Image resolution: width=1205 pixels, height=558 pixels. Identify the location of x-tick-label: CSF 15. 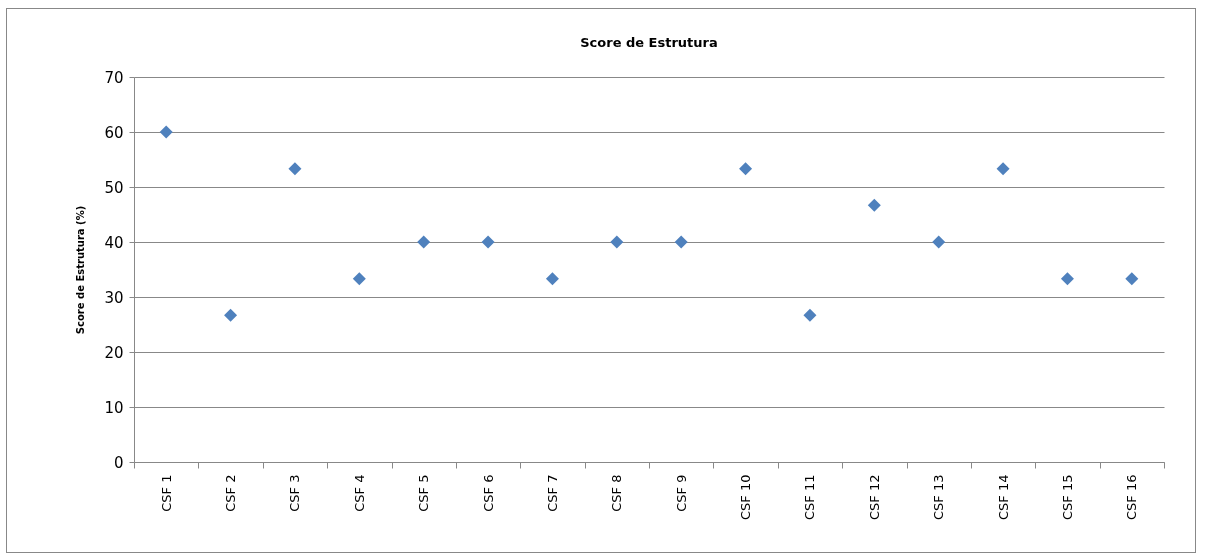
(1067, 497).